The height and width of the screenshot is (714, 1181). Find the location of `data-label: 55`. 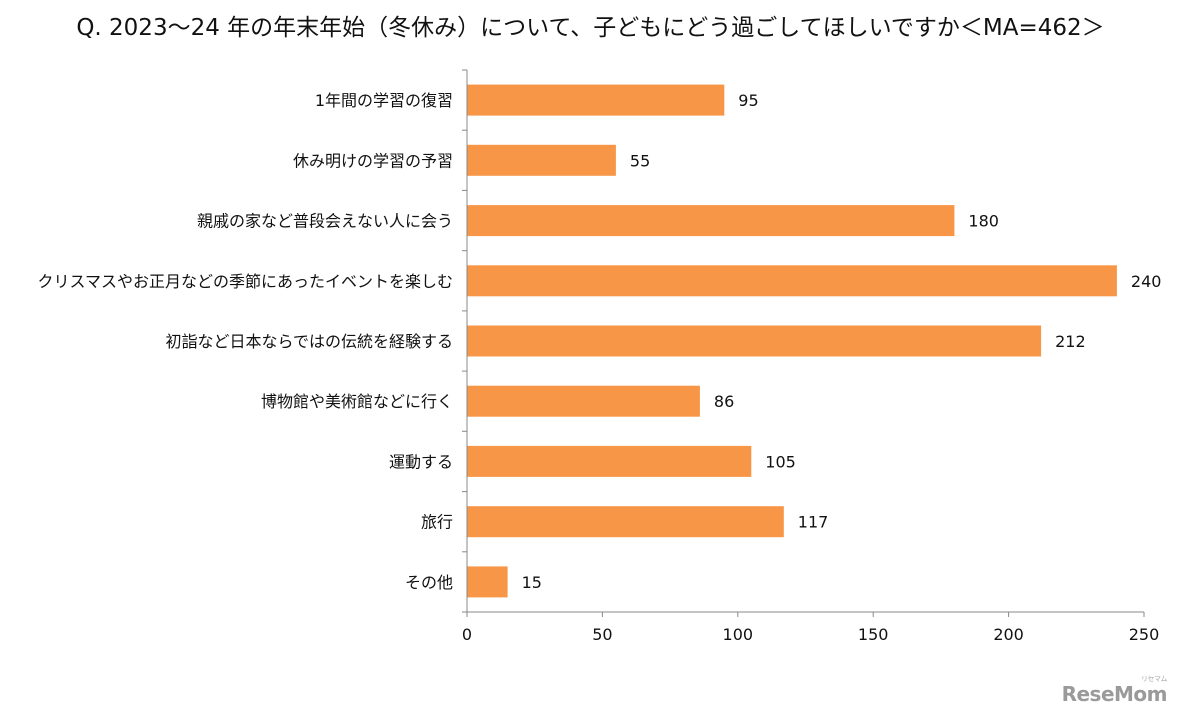

data-label: 55 is located at coordinates (640, 160).